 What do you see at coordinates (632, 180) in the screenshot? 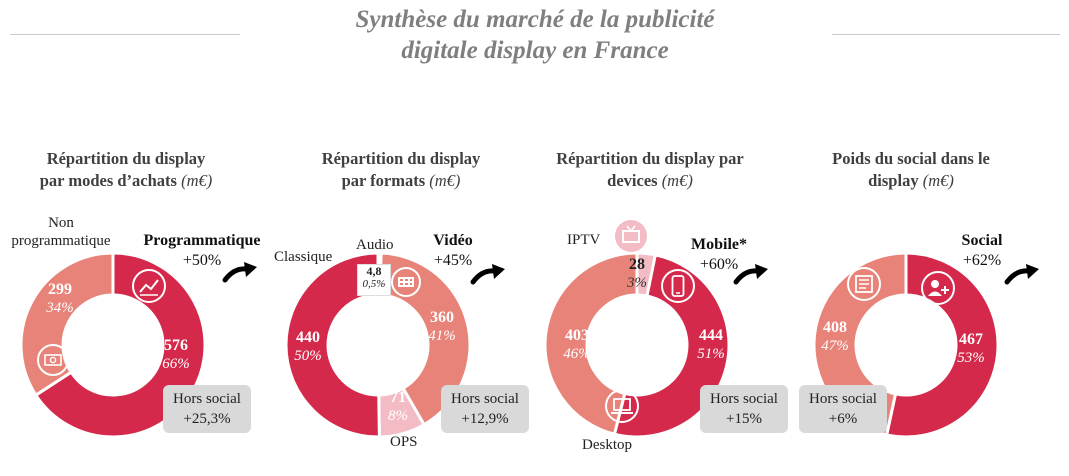
I see `panel3-title-line2-text: devices` at bounding box center [632, 180].